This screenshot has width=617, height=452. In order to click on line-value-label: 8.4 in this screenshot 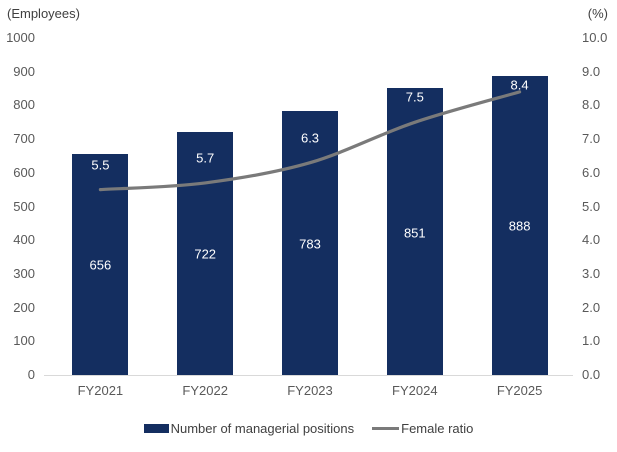, I will do `click(519, 85)`.